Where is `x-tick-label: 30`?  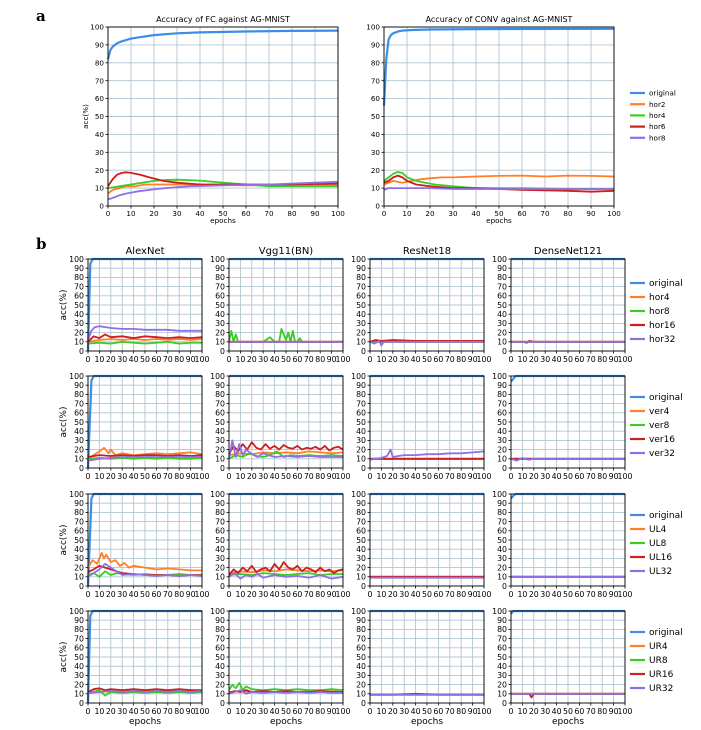
x-tick-label: 30 is located at coordinates (263, 594).